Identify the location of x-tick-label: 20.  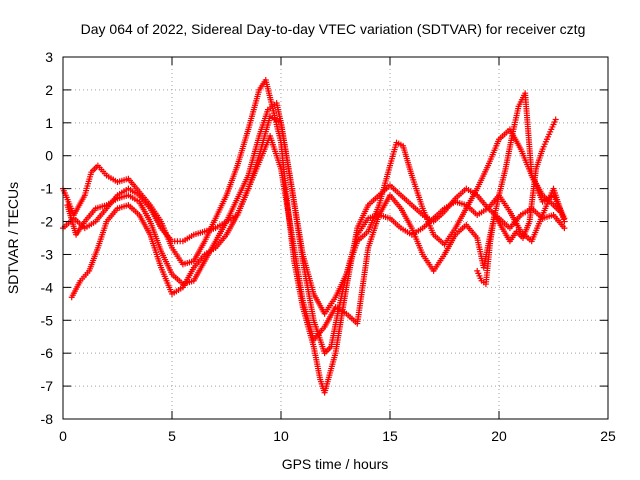
(499, 436).